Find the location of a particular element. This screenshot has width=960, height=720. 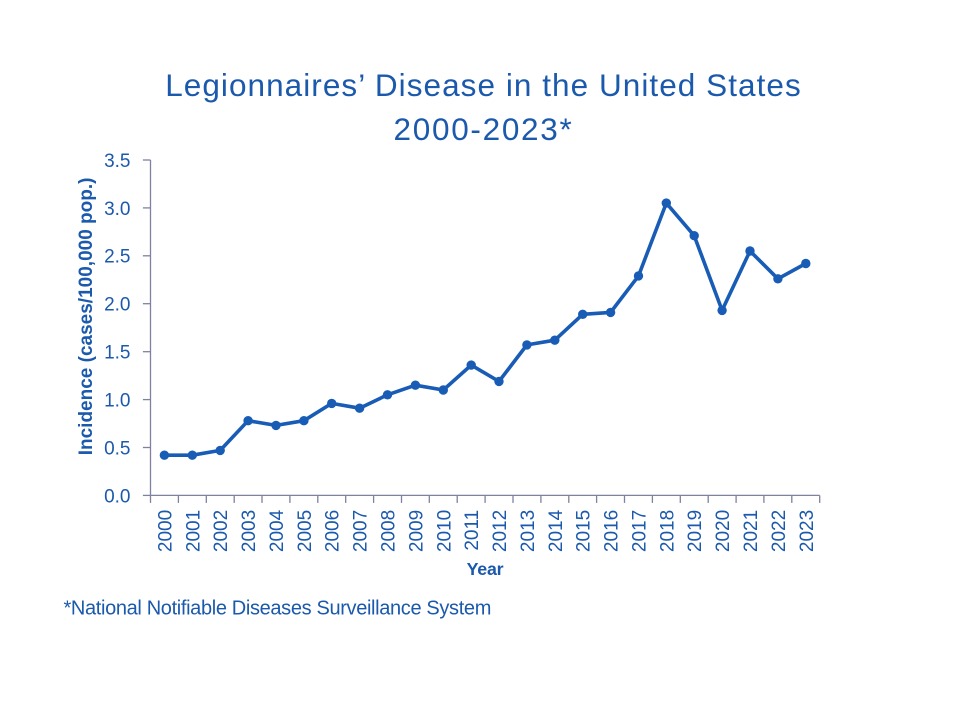

svg-text: 2.5 is located at coordinates (117, 257).